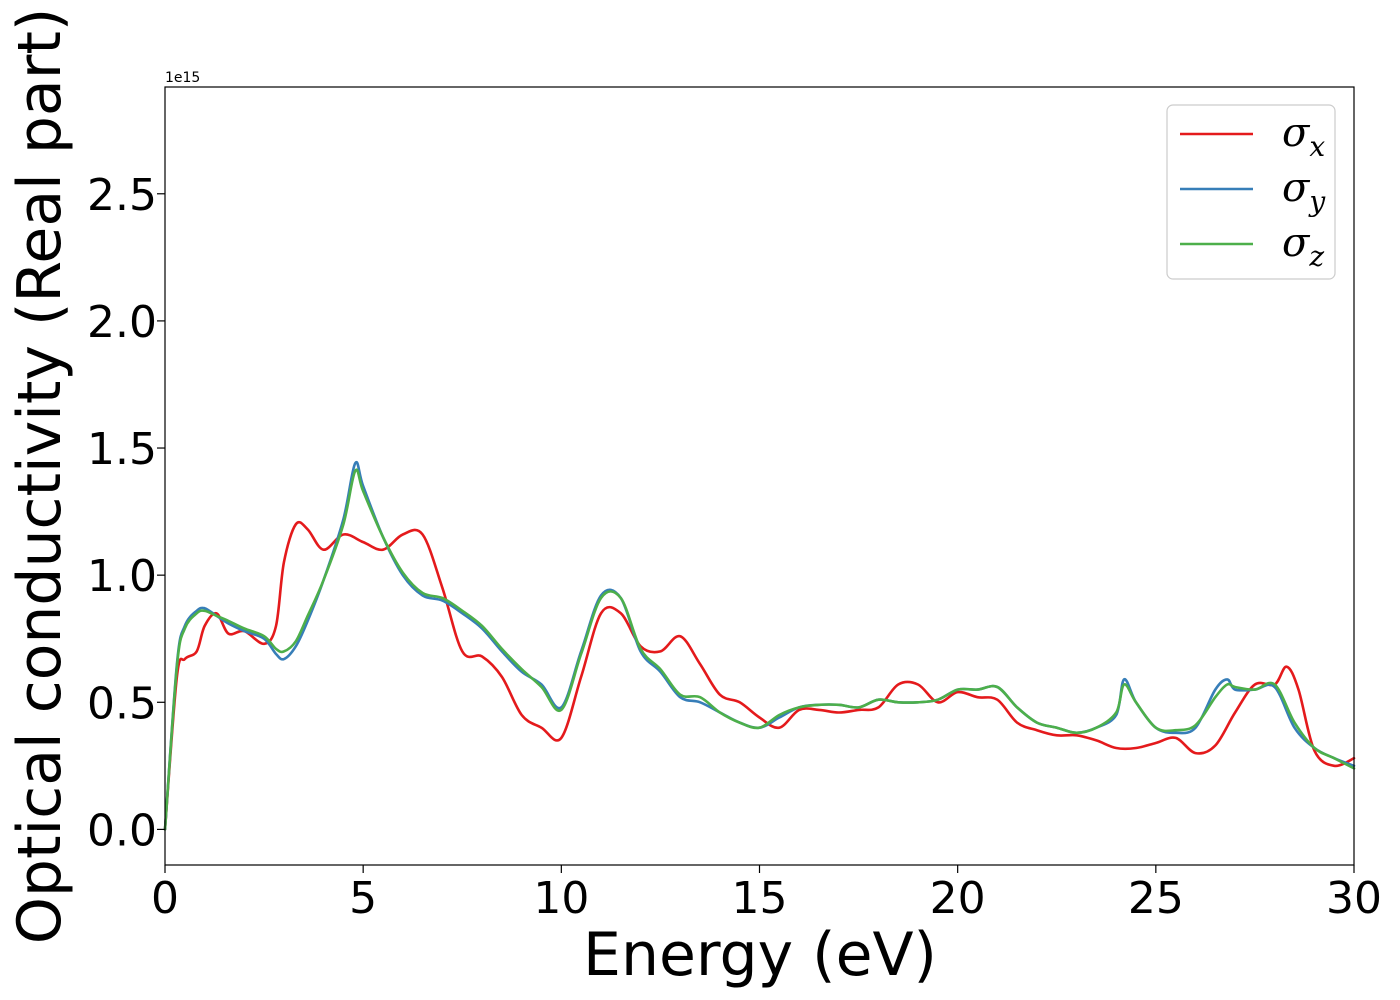 This screenshot has height=1000, width=1400. I want to click on legend-label-z: σz, so click(1303, 246).